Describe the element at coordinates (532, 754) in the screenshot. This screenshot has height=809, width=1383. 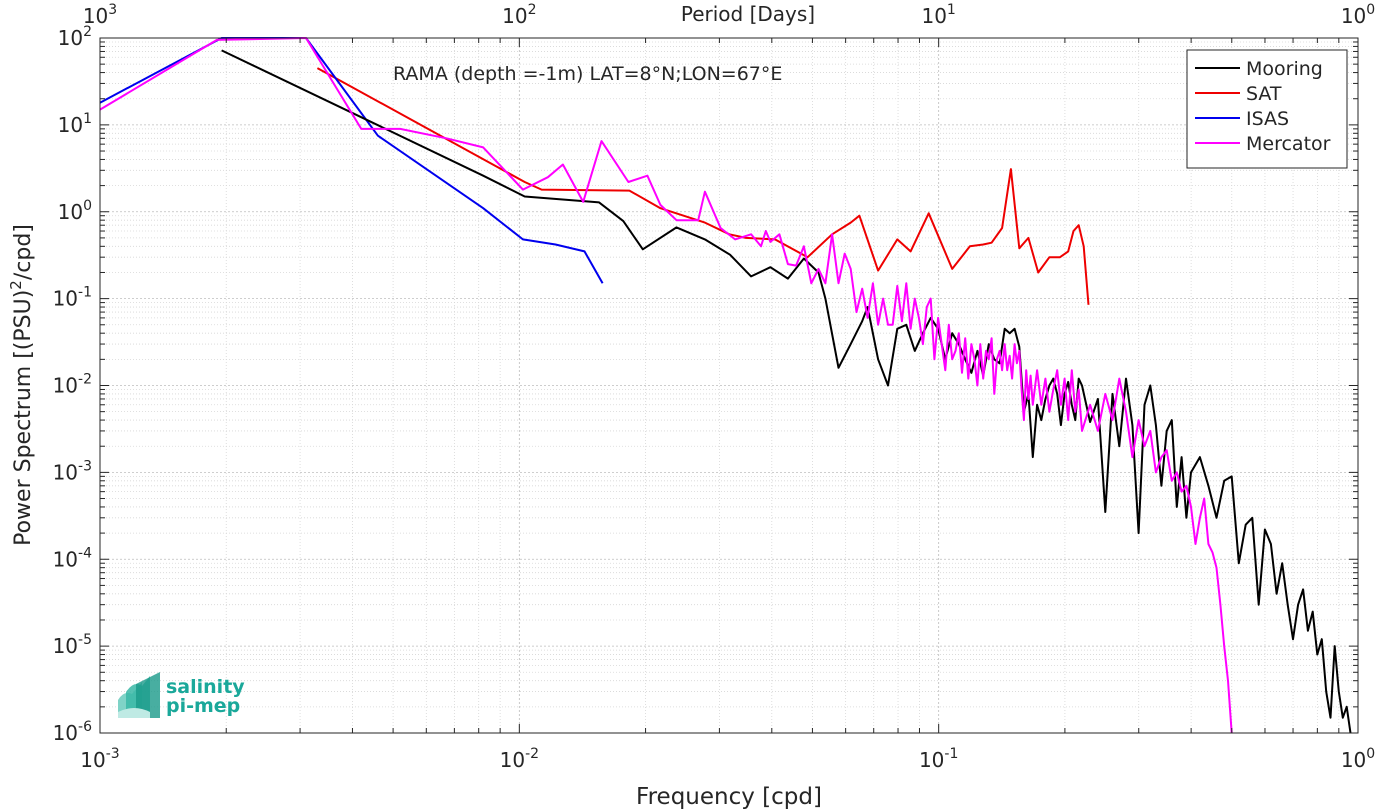
I see `x-tick-label-exponent: -2` at that location.